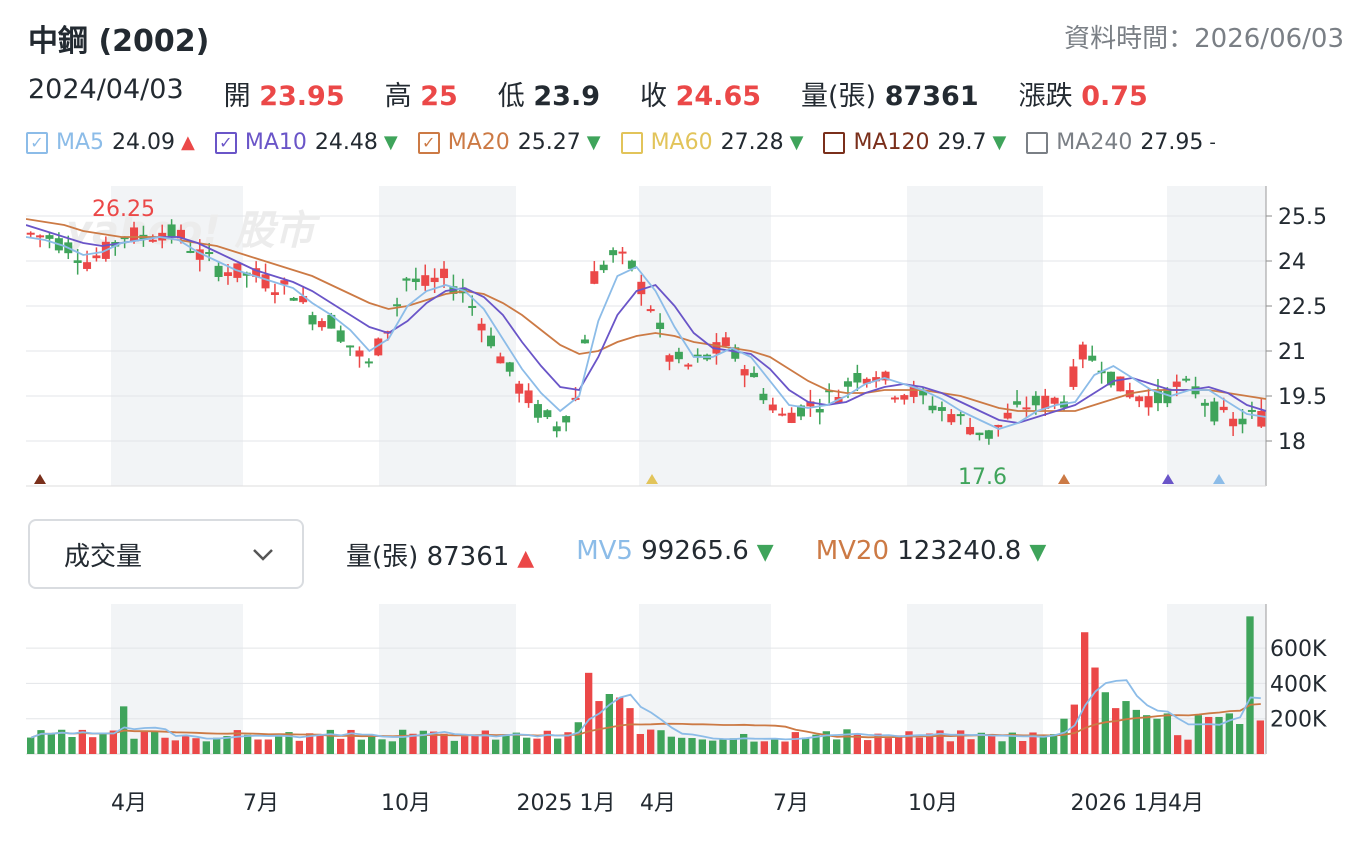 This screenshot has height=856, width=1360. What do you see at coordinates (711, 142) in the screenshot?
I see `ma-toggle-ma60: MA60 27.28 ▼` at bounding box center [711, 142].